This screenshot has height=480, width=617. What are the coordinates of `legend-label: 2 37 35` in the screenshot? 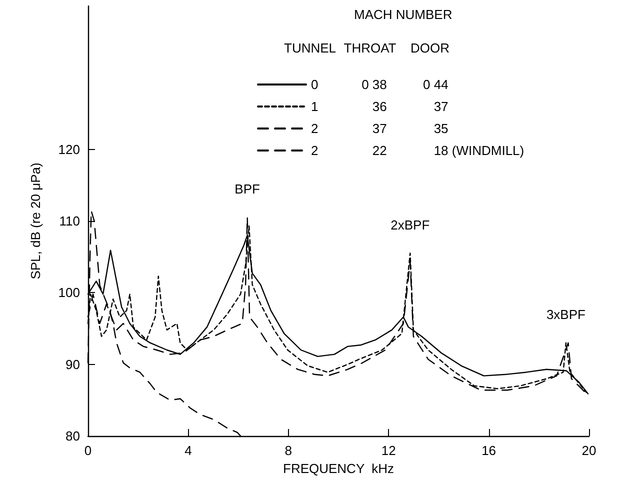 It's located at (379, 128).